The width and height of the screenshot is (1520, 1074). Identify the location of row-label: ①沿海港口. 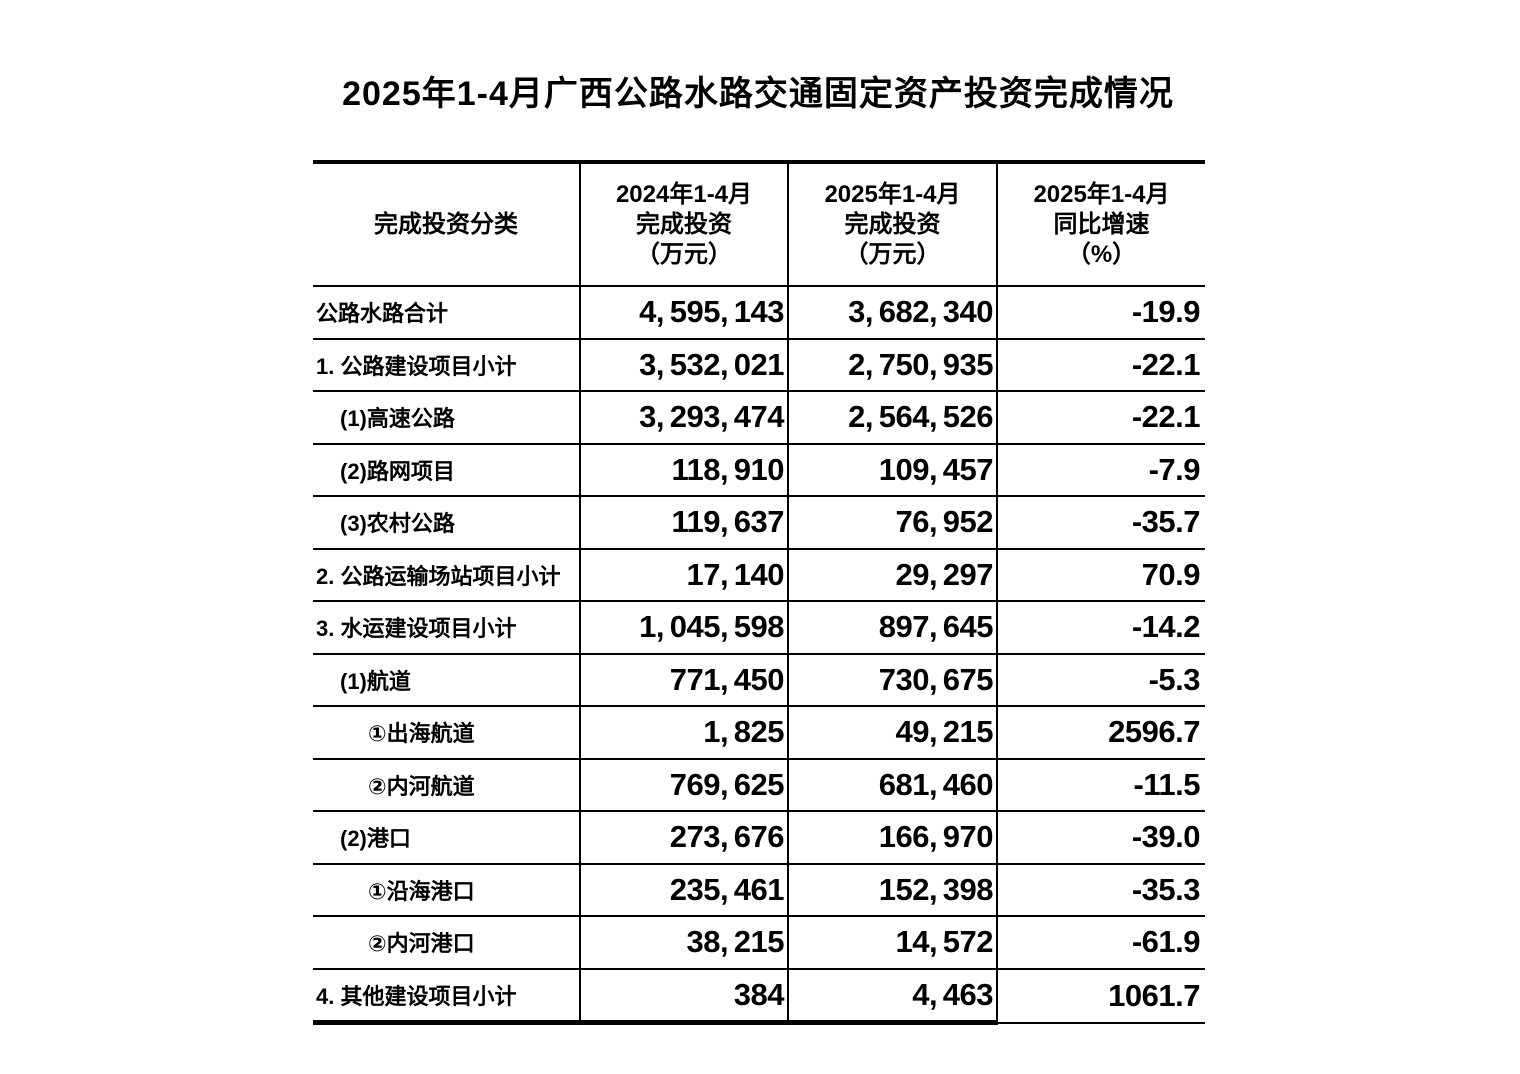
(446, 890).